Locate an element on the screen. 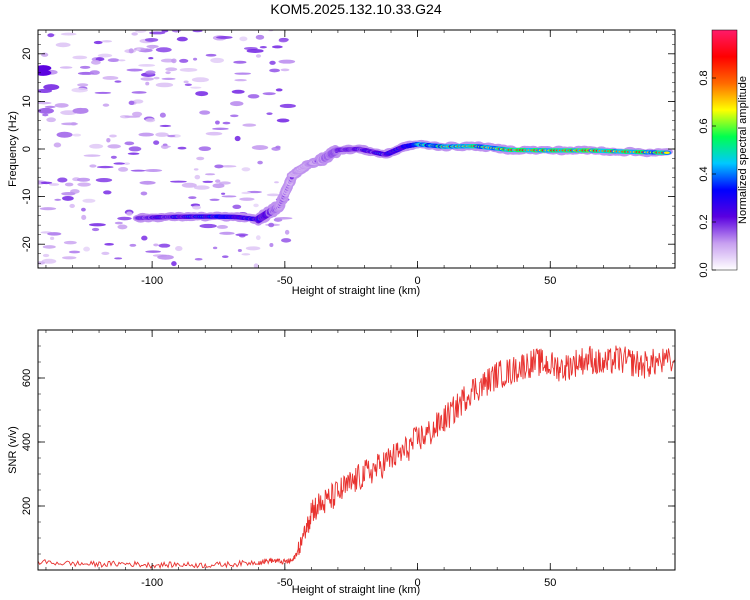 The image size is (750, 600). colorbar-ticks: 0.0 0.2 0.4 0.6 0.8 is located at coordinates (707, 174).